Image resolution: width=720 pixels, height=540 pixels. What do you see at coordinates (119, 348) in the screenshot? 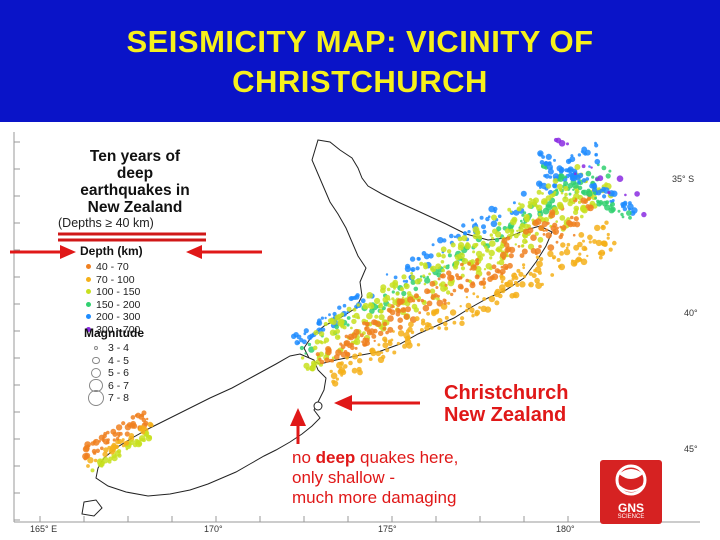
I see `magnitude-legend-label: 3 - 4` at bounding box center [119, 348].